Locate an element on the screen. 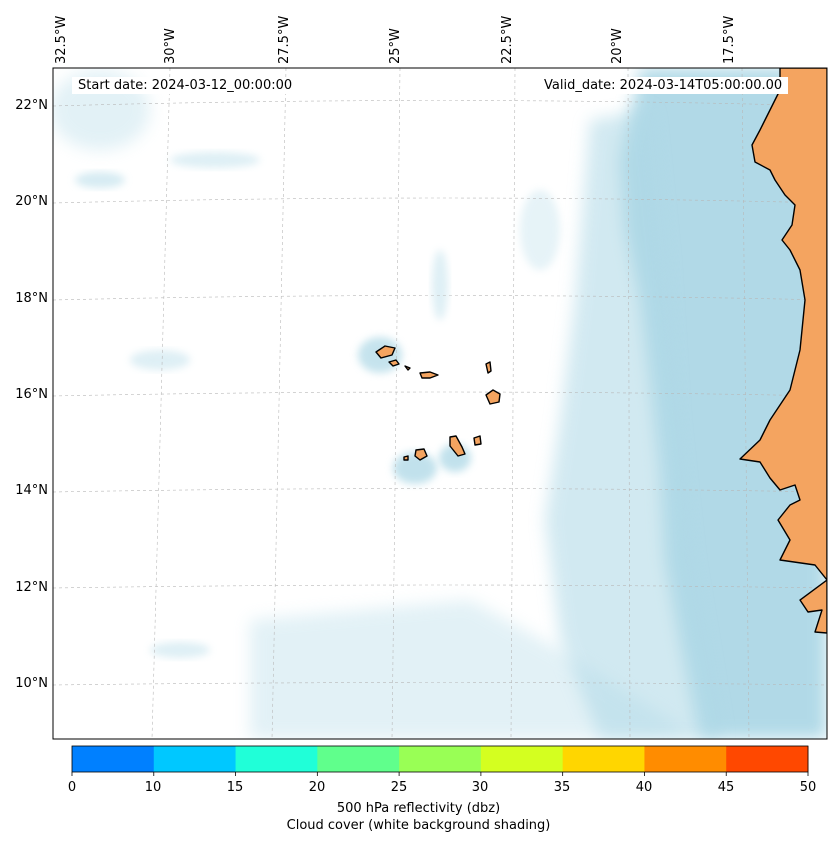 The width and height of the screenshot is (837, 843). lat-label: 20°N is located at coordinates (31, 201).